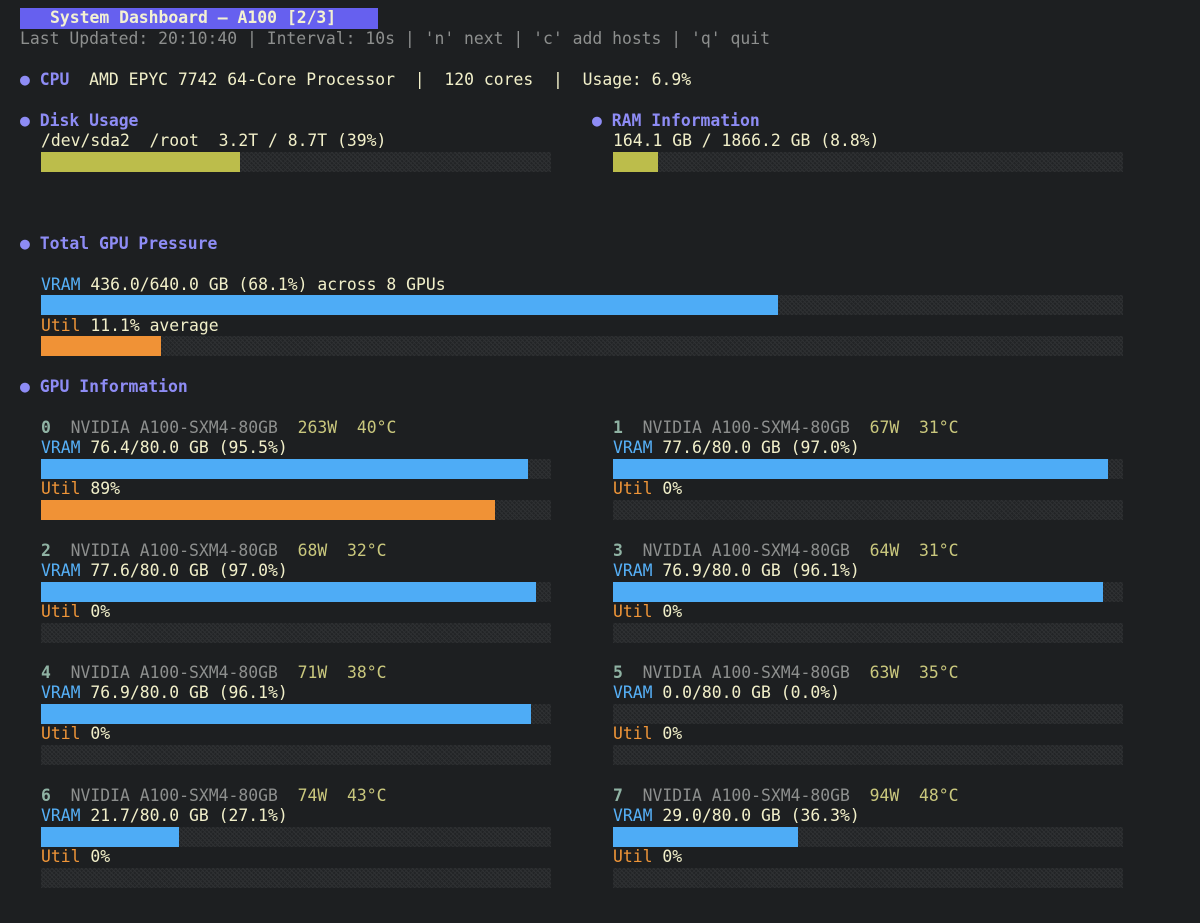 This screenshot has height=923, width=1200. I want to click on total-vram-bar-fill, so click(409, 305).